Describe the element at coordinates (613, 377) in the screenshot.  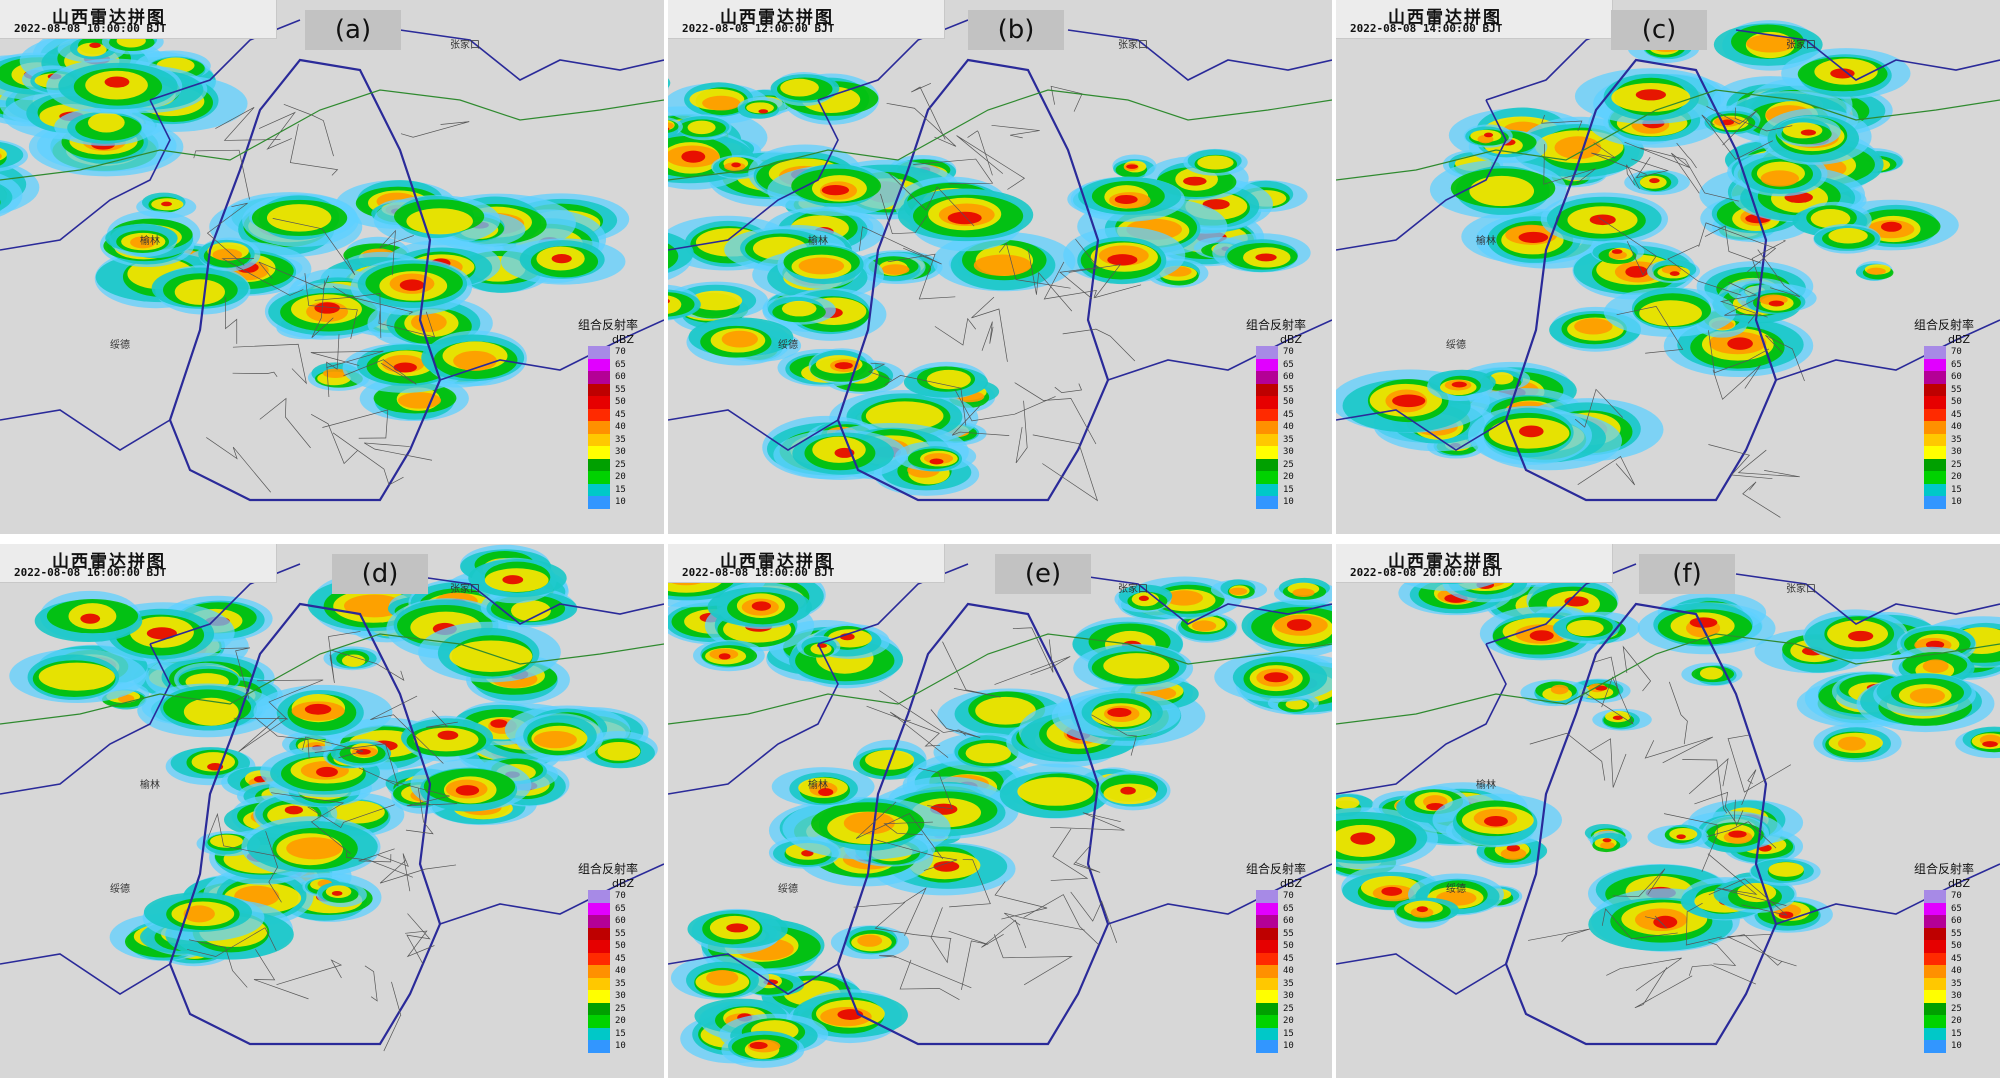
I see `legend-row: 60` at that location.